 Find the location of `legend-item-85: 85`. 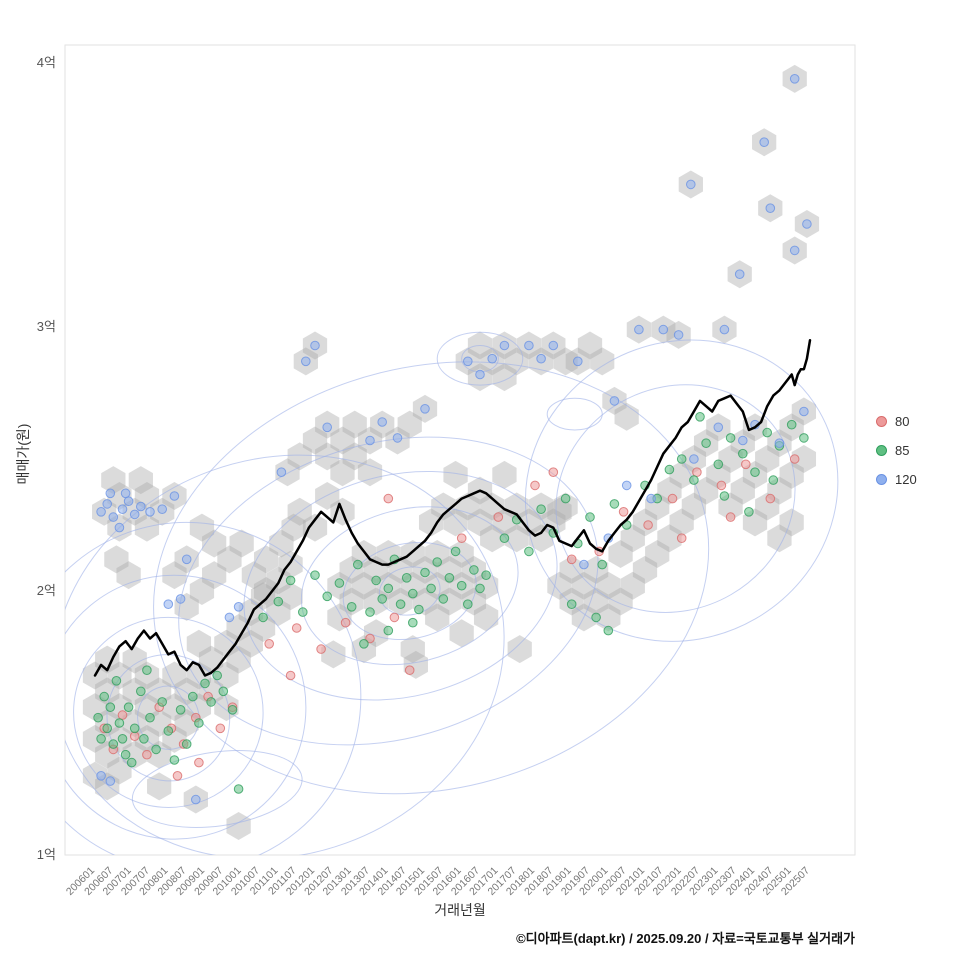

legend-item-85: 85 is located at coordinates (896, 450).